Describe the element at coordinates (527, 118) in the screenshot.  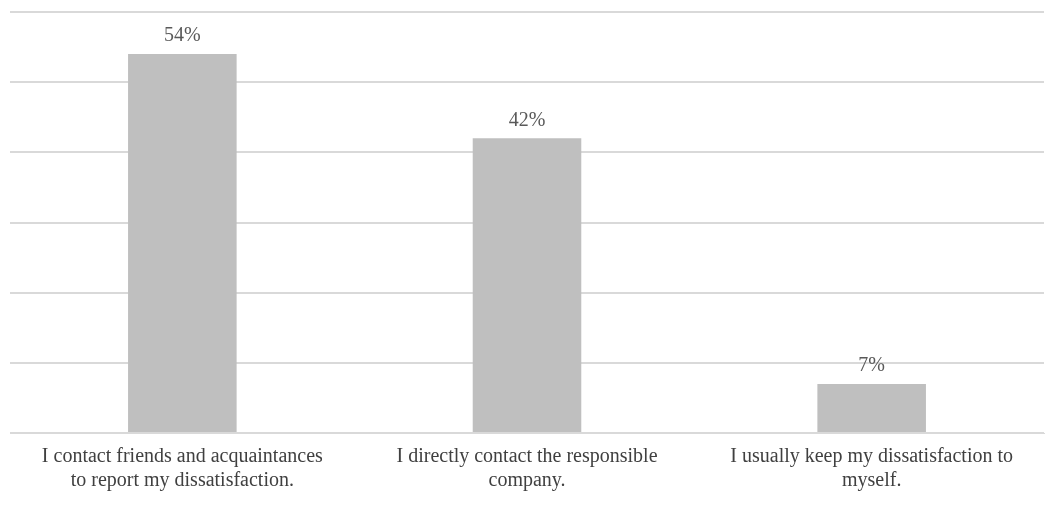
I see `data-label: 42%` at that location.